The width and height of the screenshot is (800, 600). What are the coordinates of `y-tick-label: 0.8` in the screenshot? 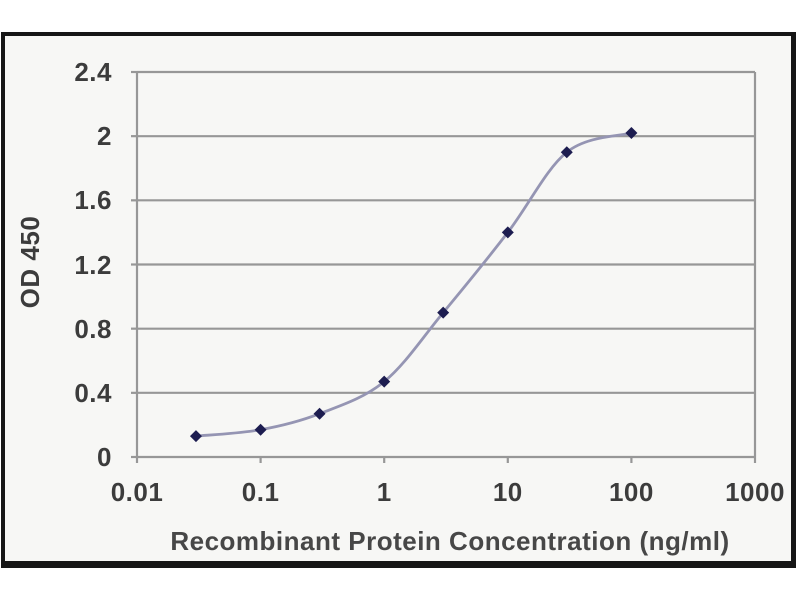 It's located at (93, 328).